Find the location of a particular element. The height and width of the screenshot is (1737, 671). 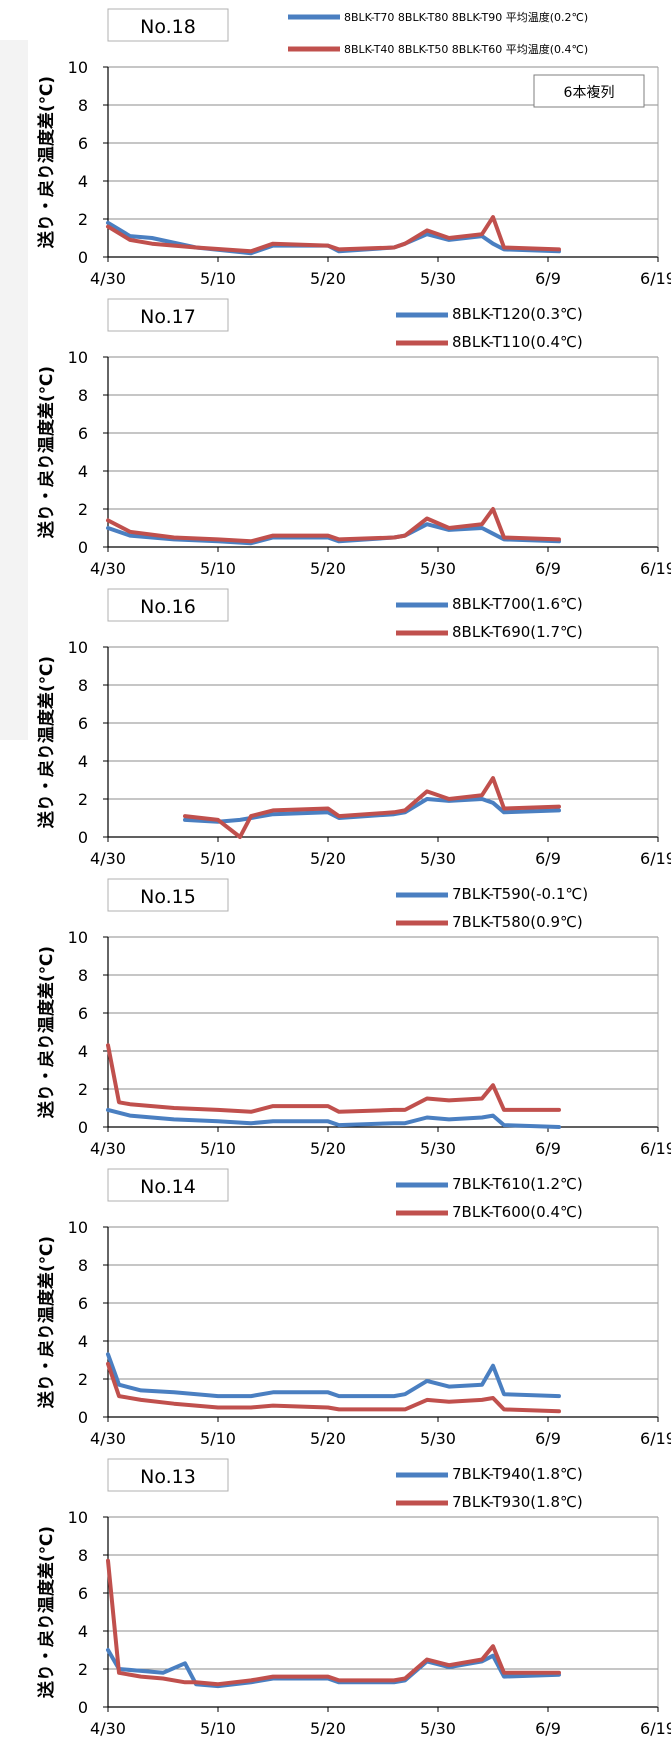

legend-label: 8BLK-T700(1.6℃) is located at coordinates (517, 604).